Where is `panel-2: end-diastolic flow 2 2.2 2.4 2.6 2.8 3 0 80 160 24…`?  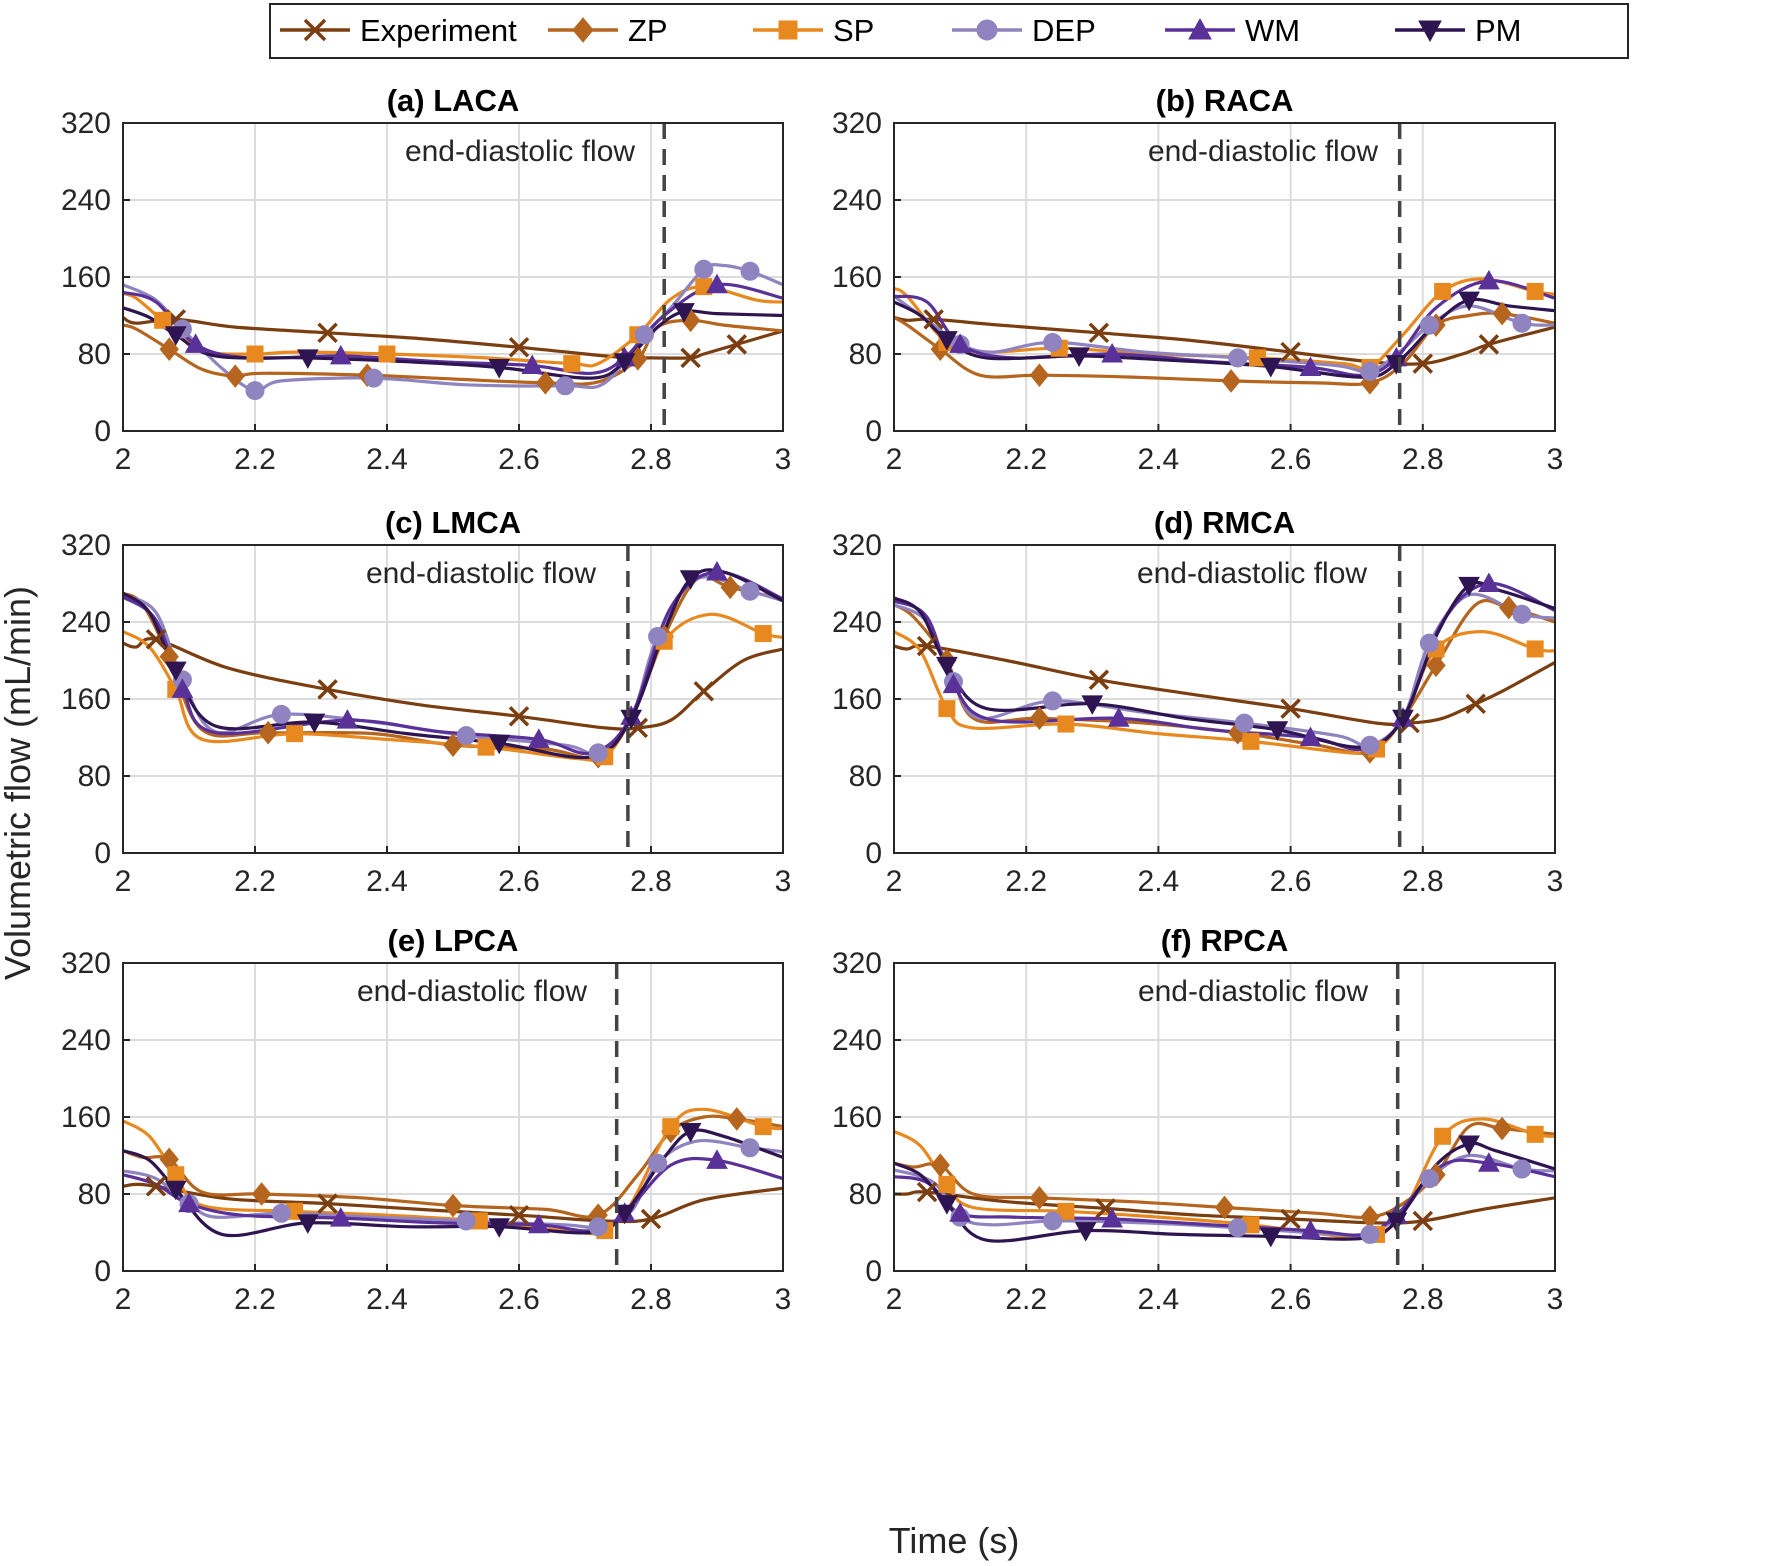 panel-2: end-diastolic flow 2 2.2 2.4 2.6 2.8 3 0 80 160 24… is located at coordinates (1197, 279).